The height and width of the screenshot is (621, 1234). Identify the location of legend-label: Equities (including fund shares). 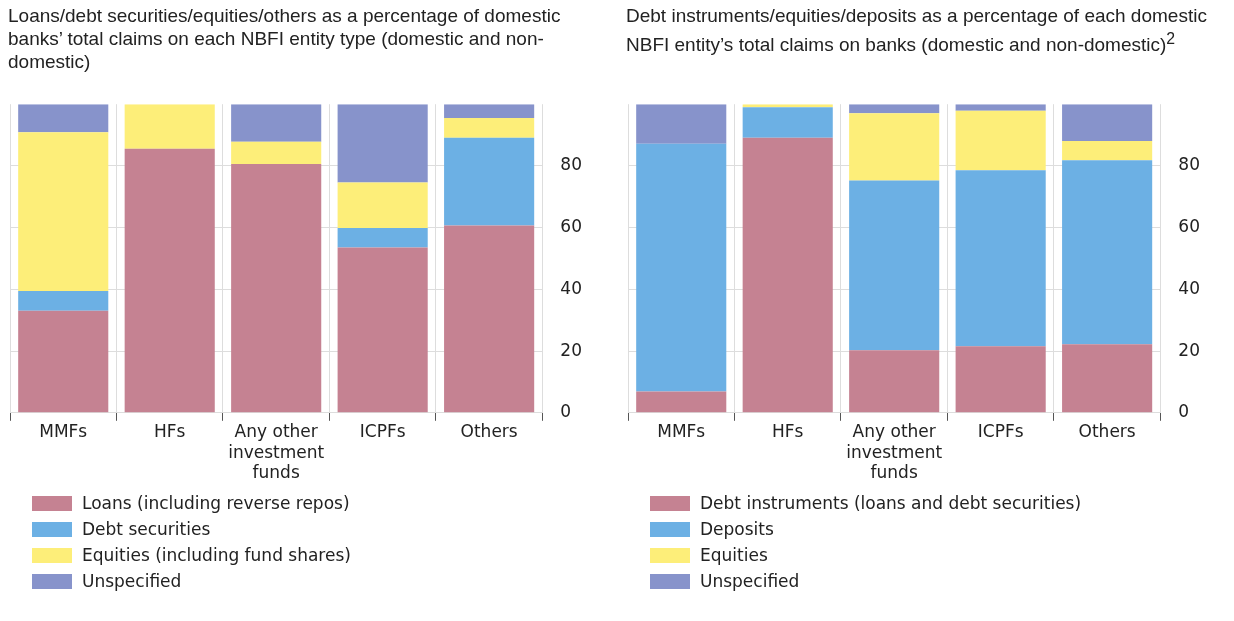
(216, 555).